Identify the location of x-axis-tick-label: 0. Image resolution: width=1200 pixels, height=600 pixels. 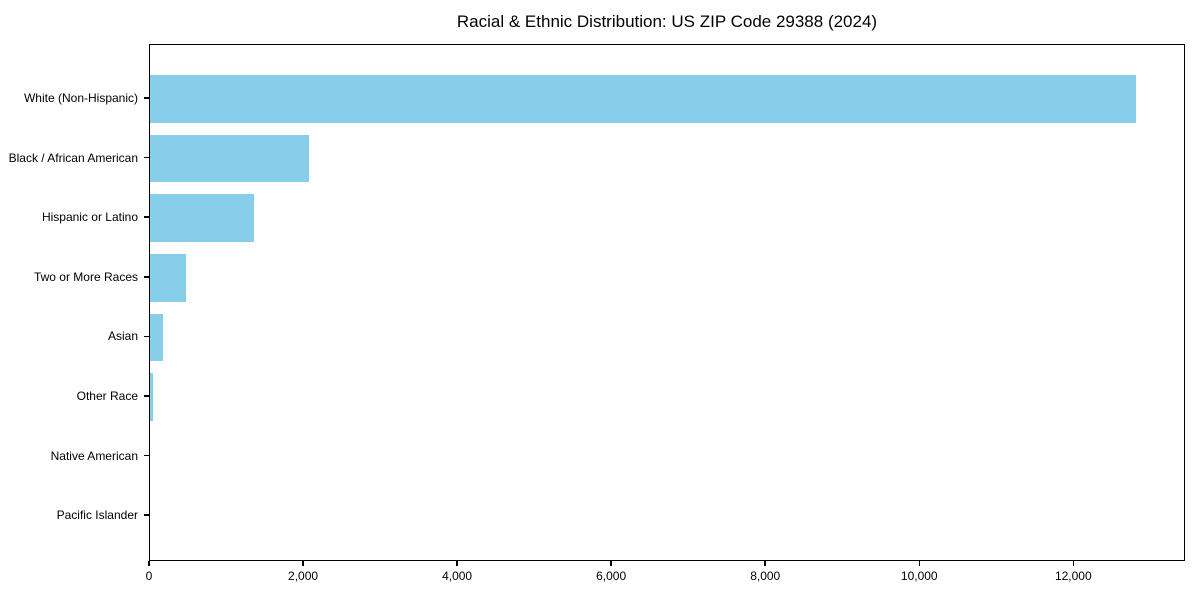
(149, 576).